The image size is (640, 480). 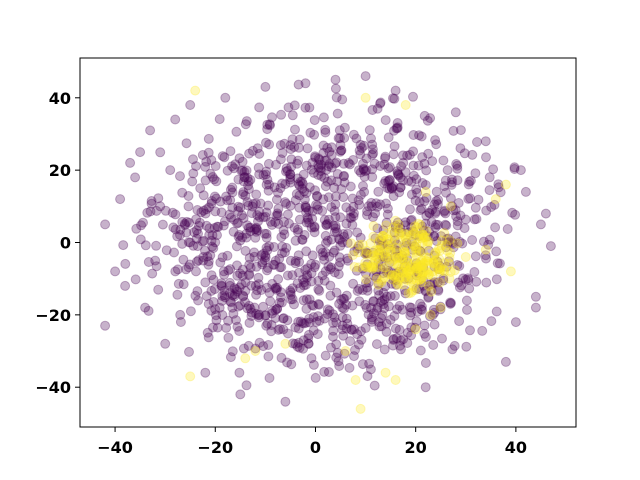 What do you see at coordinates (516, 447) in the screenshot?
I see `x-tick-label: 40` at bounding box center [516, 447].